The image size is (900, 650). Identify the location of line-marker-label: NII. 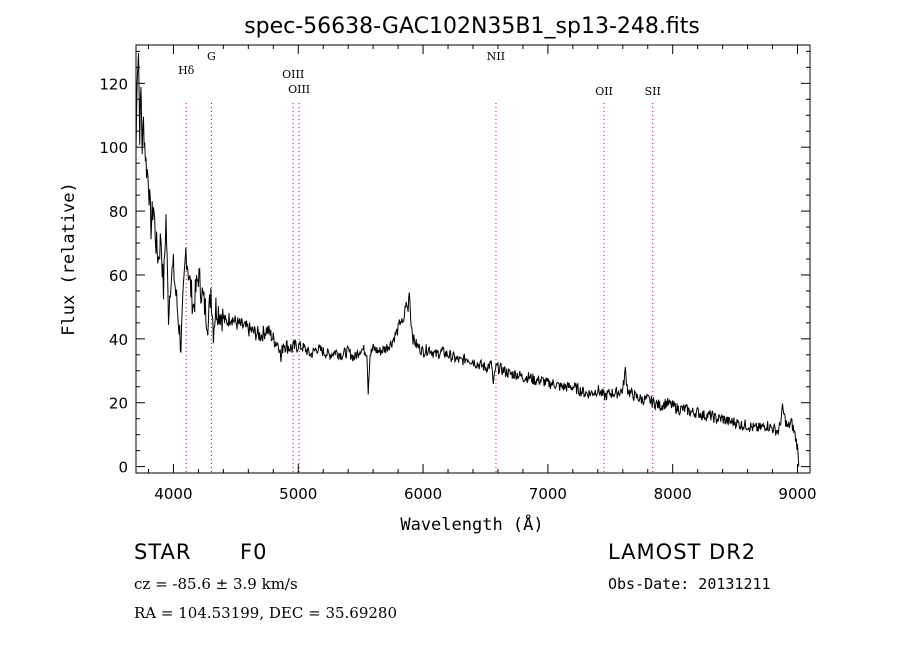
(496, 56).